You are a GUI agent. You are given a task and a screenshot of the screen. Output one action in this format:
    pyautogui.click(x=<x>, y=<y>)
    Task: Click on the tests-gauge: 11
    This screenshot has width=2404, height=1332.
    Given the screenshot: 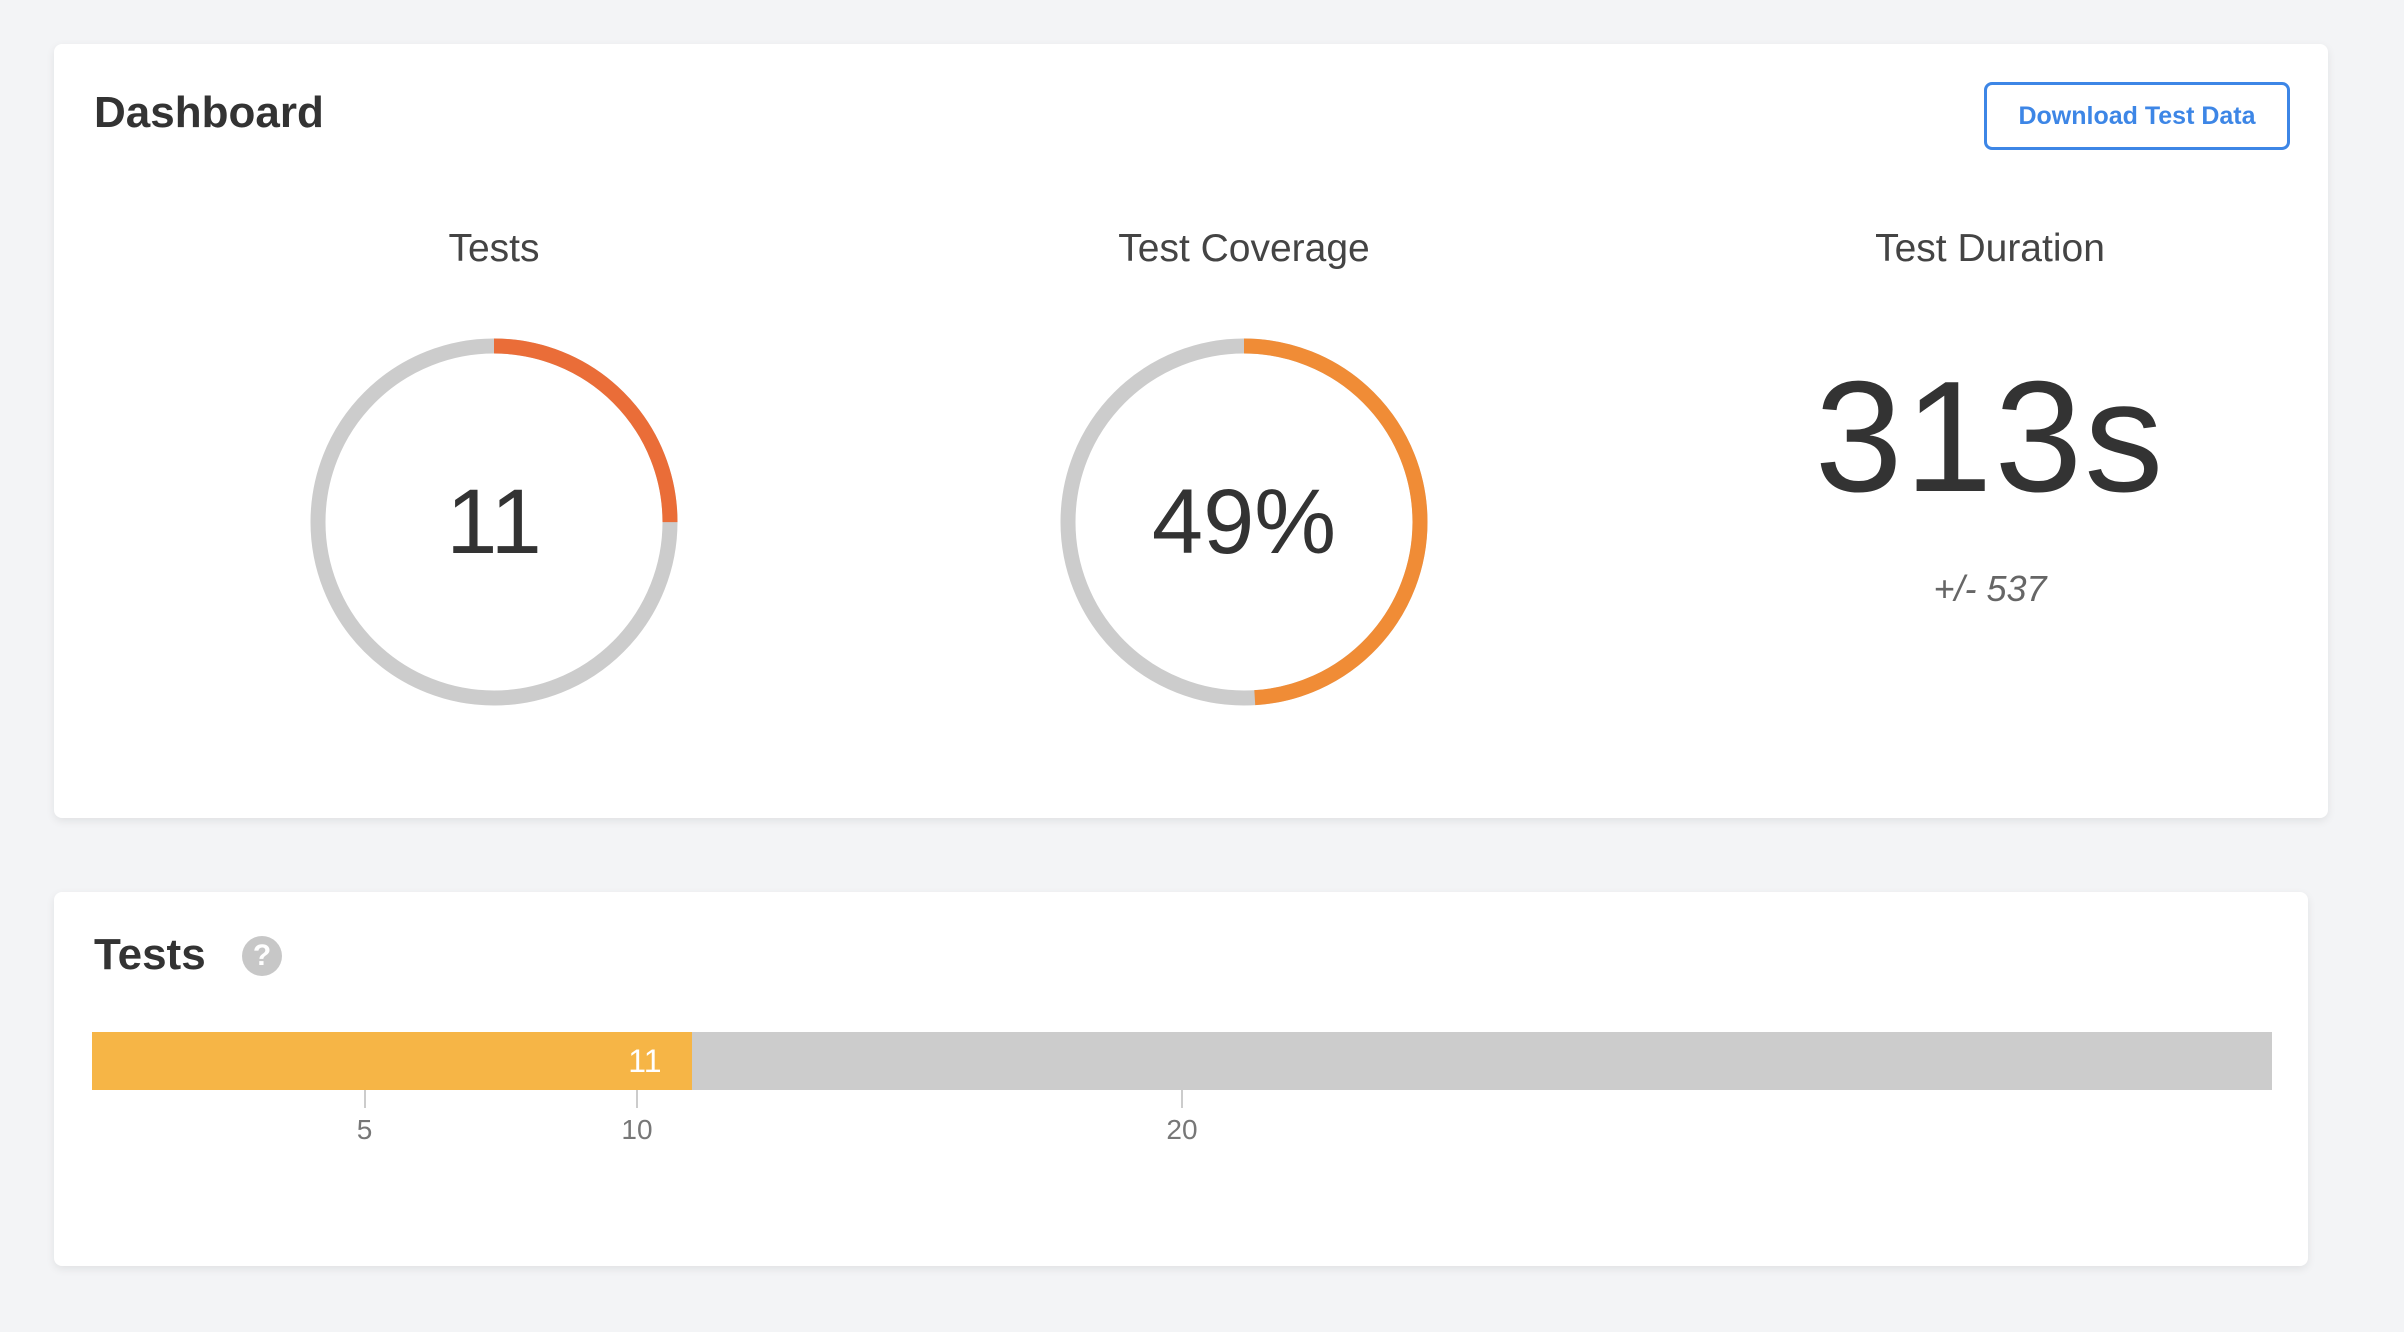 What is the action you would take?
    pyautogui.click(x=494, y=522)
    